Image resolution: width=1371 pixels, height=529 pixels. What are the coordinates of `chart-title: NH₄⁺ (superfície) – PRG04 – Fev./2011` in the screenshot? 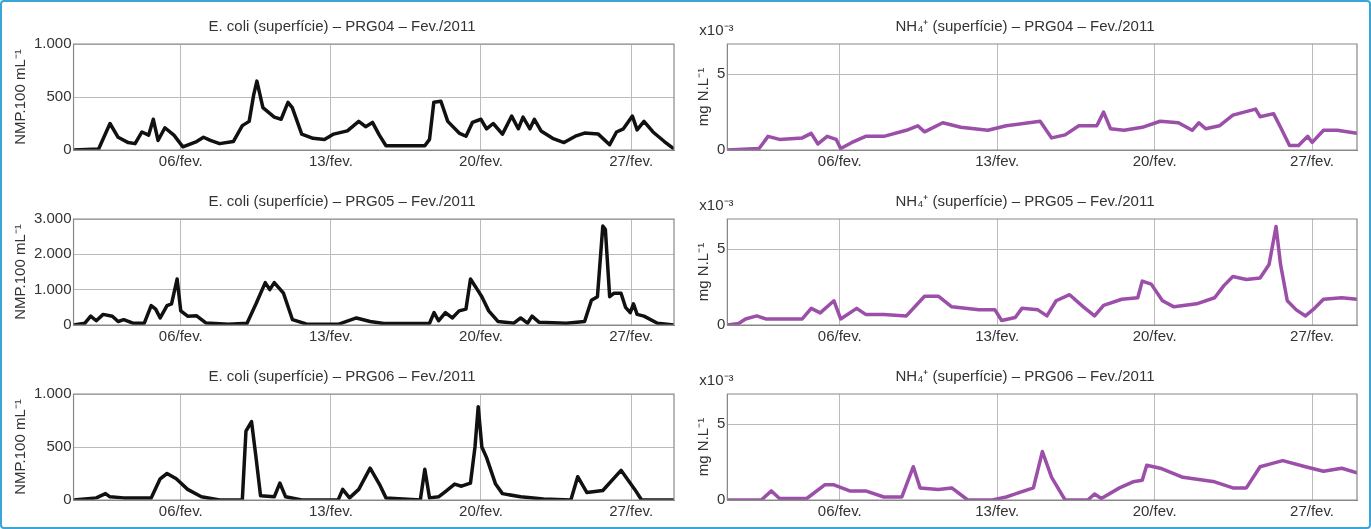 It's located at (1025, 26).